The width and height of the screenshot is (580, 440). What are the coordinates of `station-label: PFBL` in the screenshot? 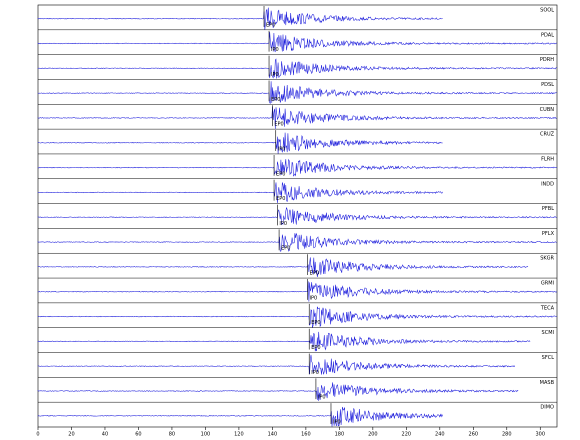 It's located at (548, 209).